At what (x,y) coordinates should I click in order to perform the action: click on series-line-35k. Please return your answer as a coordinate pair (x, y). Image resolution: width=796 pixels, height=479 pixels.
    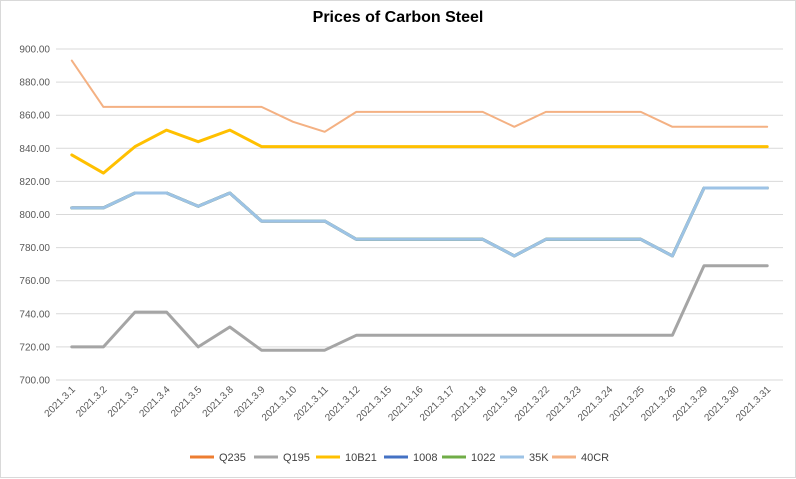
    Looking at the image, I should click on (419, 222).